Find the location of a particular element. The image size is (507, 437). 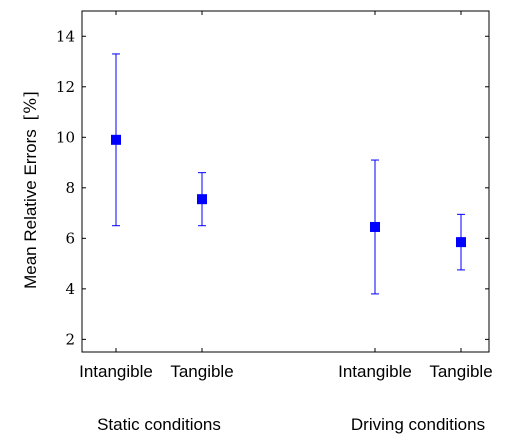

y-tick-label: 8 is located at coordinates (70, 188).